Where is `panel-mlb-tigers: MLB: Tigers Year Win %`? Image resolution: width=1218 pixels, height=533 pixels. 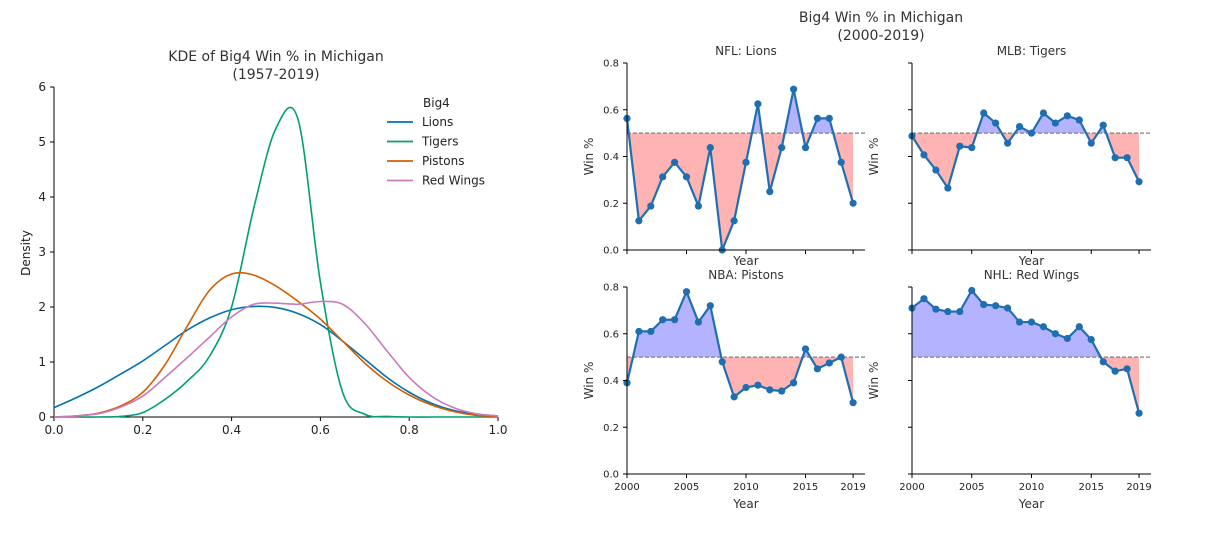 panel-mlb-tigers: MLB: Tigers Year Win % is located at coordinates (1009, 156).